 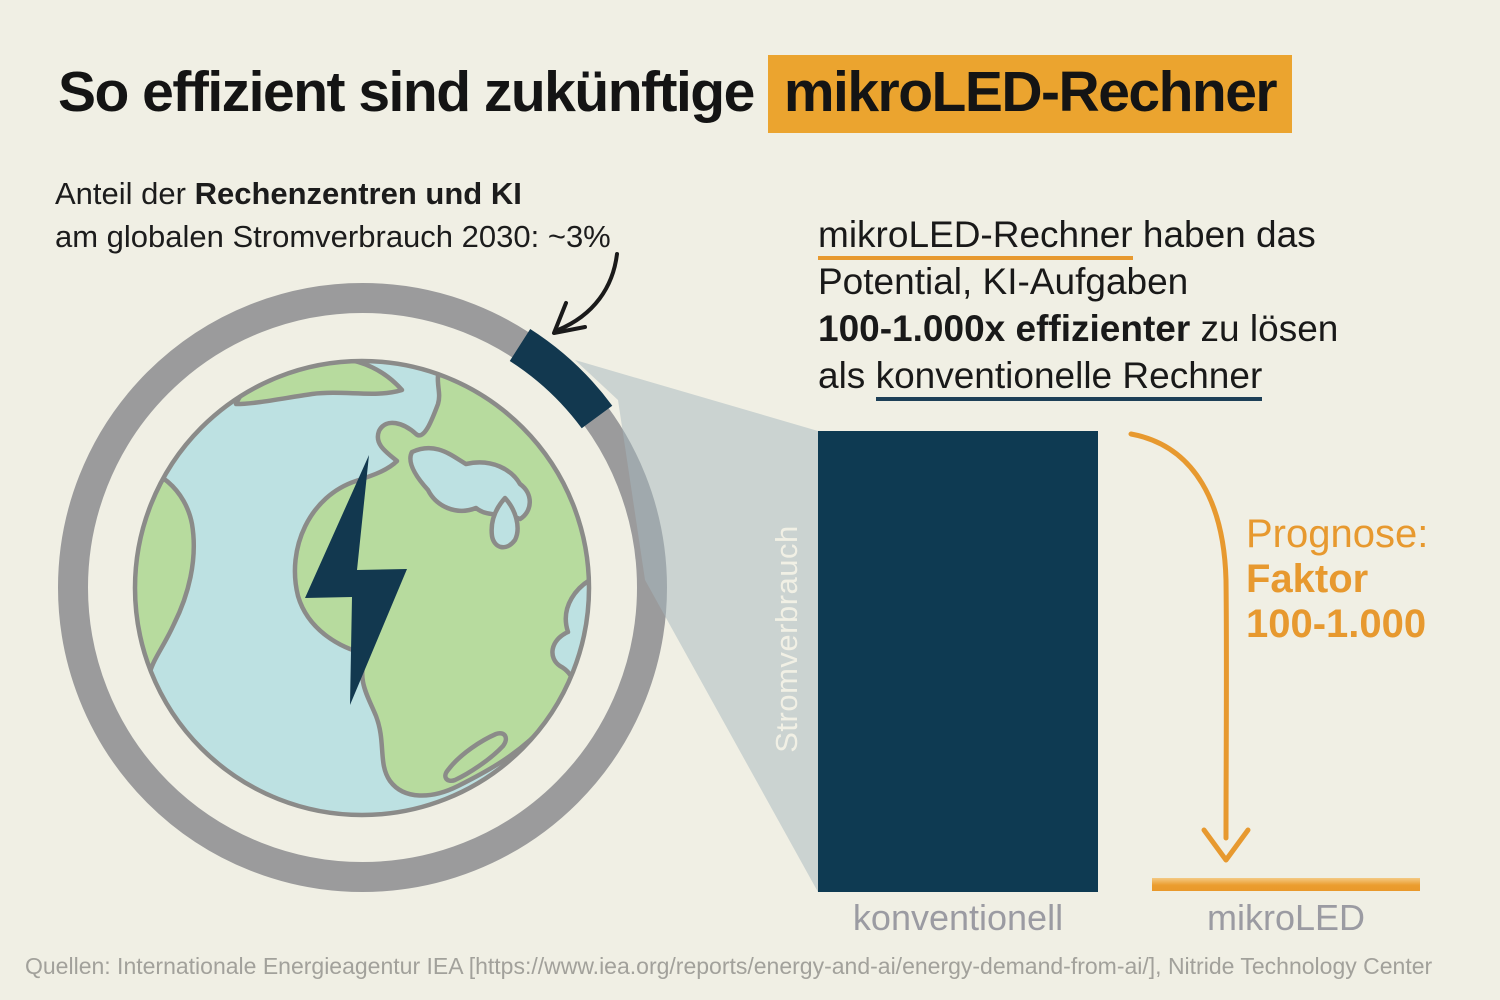 What do you see at coordinates (1307, 579) in the screenshot?
I see `prognosis-factor-label: Faktor` at bounding box center [1307, 579].